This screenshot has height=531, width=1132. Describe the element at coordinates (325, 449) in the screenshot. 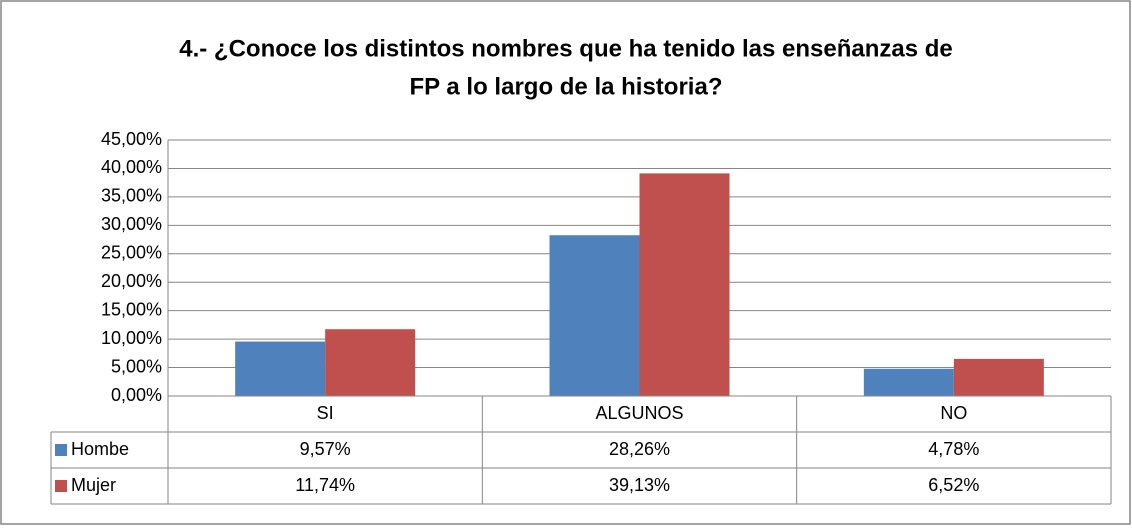

I see `data-label: 9,57%` at that location.